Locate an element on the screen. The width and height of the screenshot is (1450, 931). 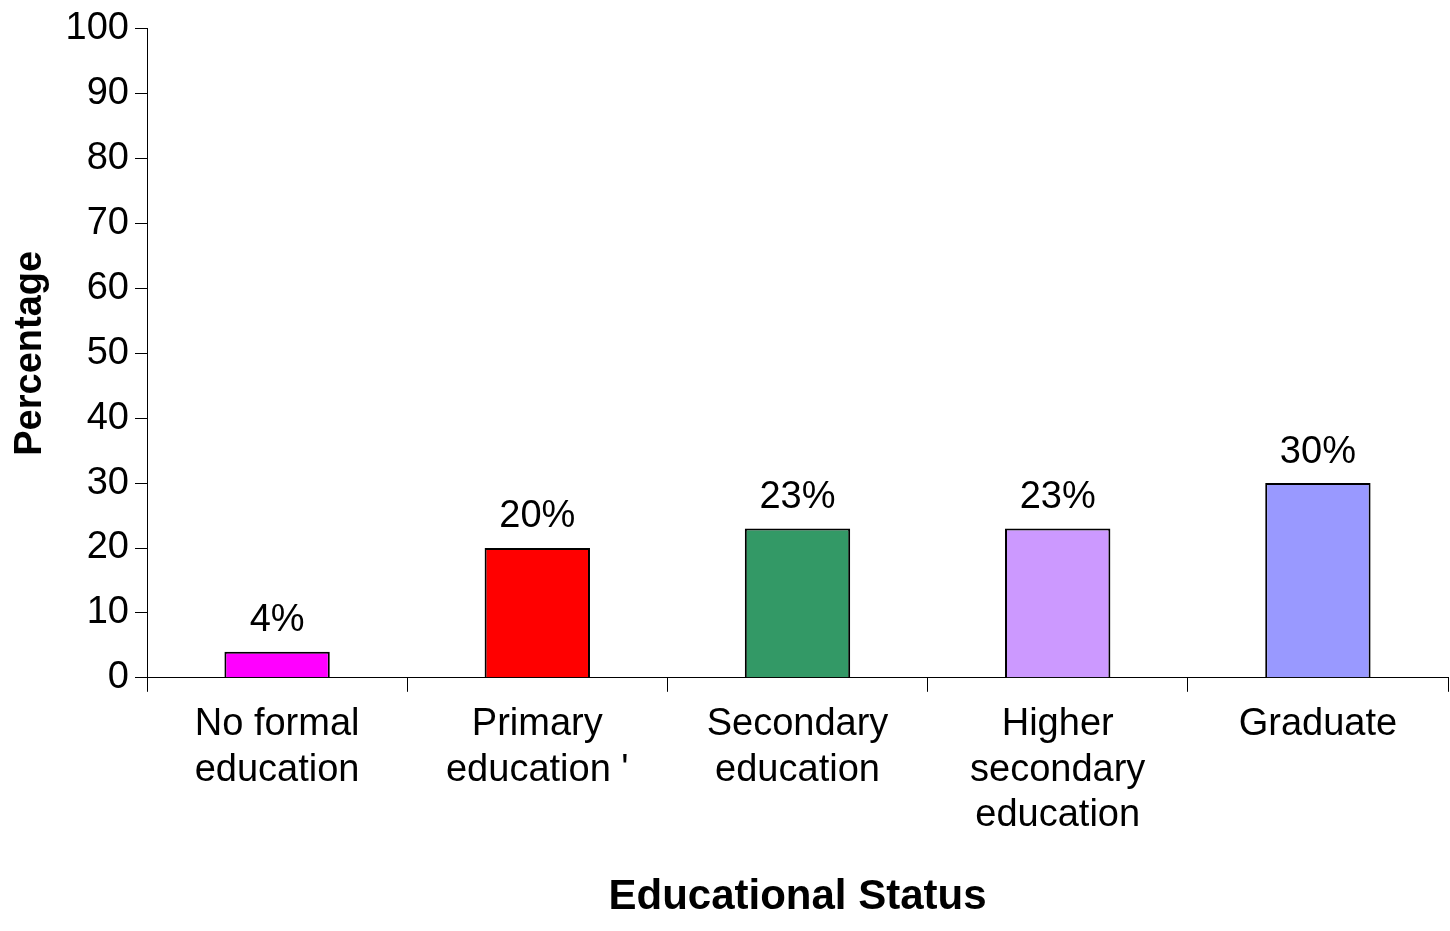
y-tick-label: 80 is located at coordinates (107, 156).